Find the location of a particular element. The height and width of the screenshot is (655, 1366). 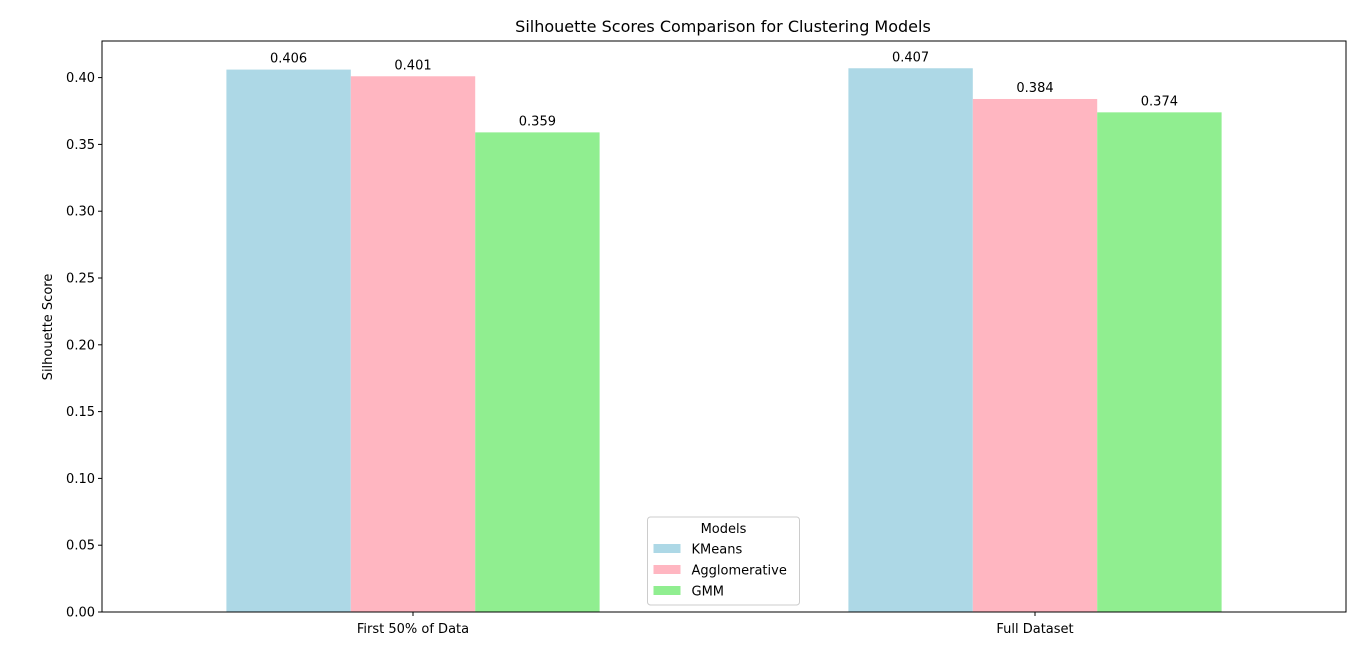

x-tick-label: First 50% of Data is located at coordinates (413, 629).